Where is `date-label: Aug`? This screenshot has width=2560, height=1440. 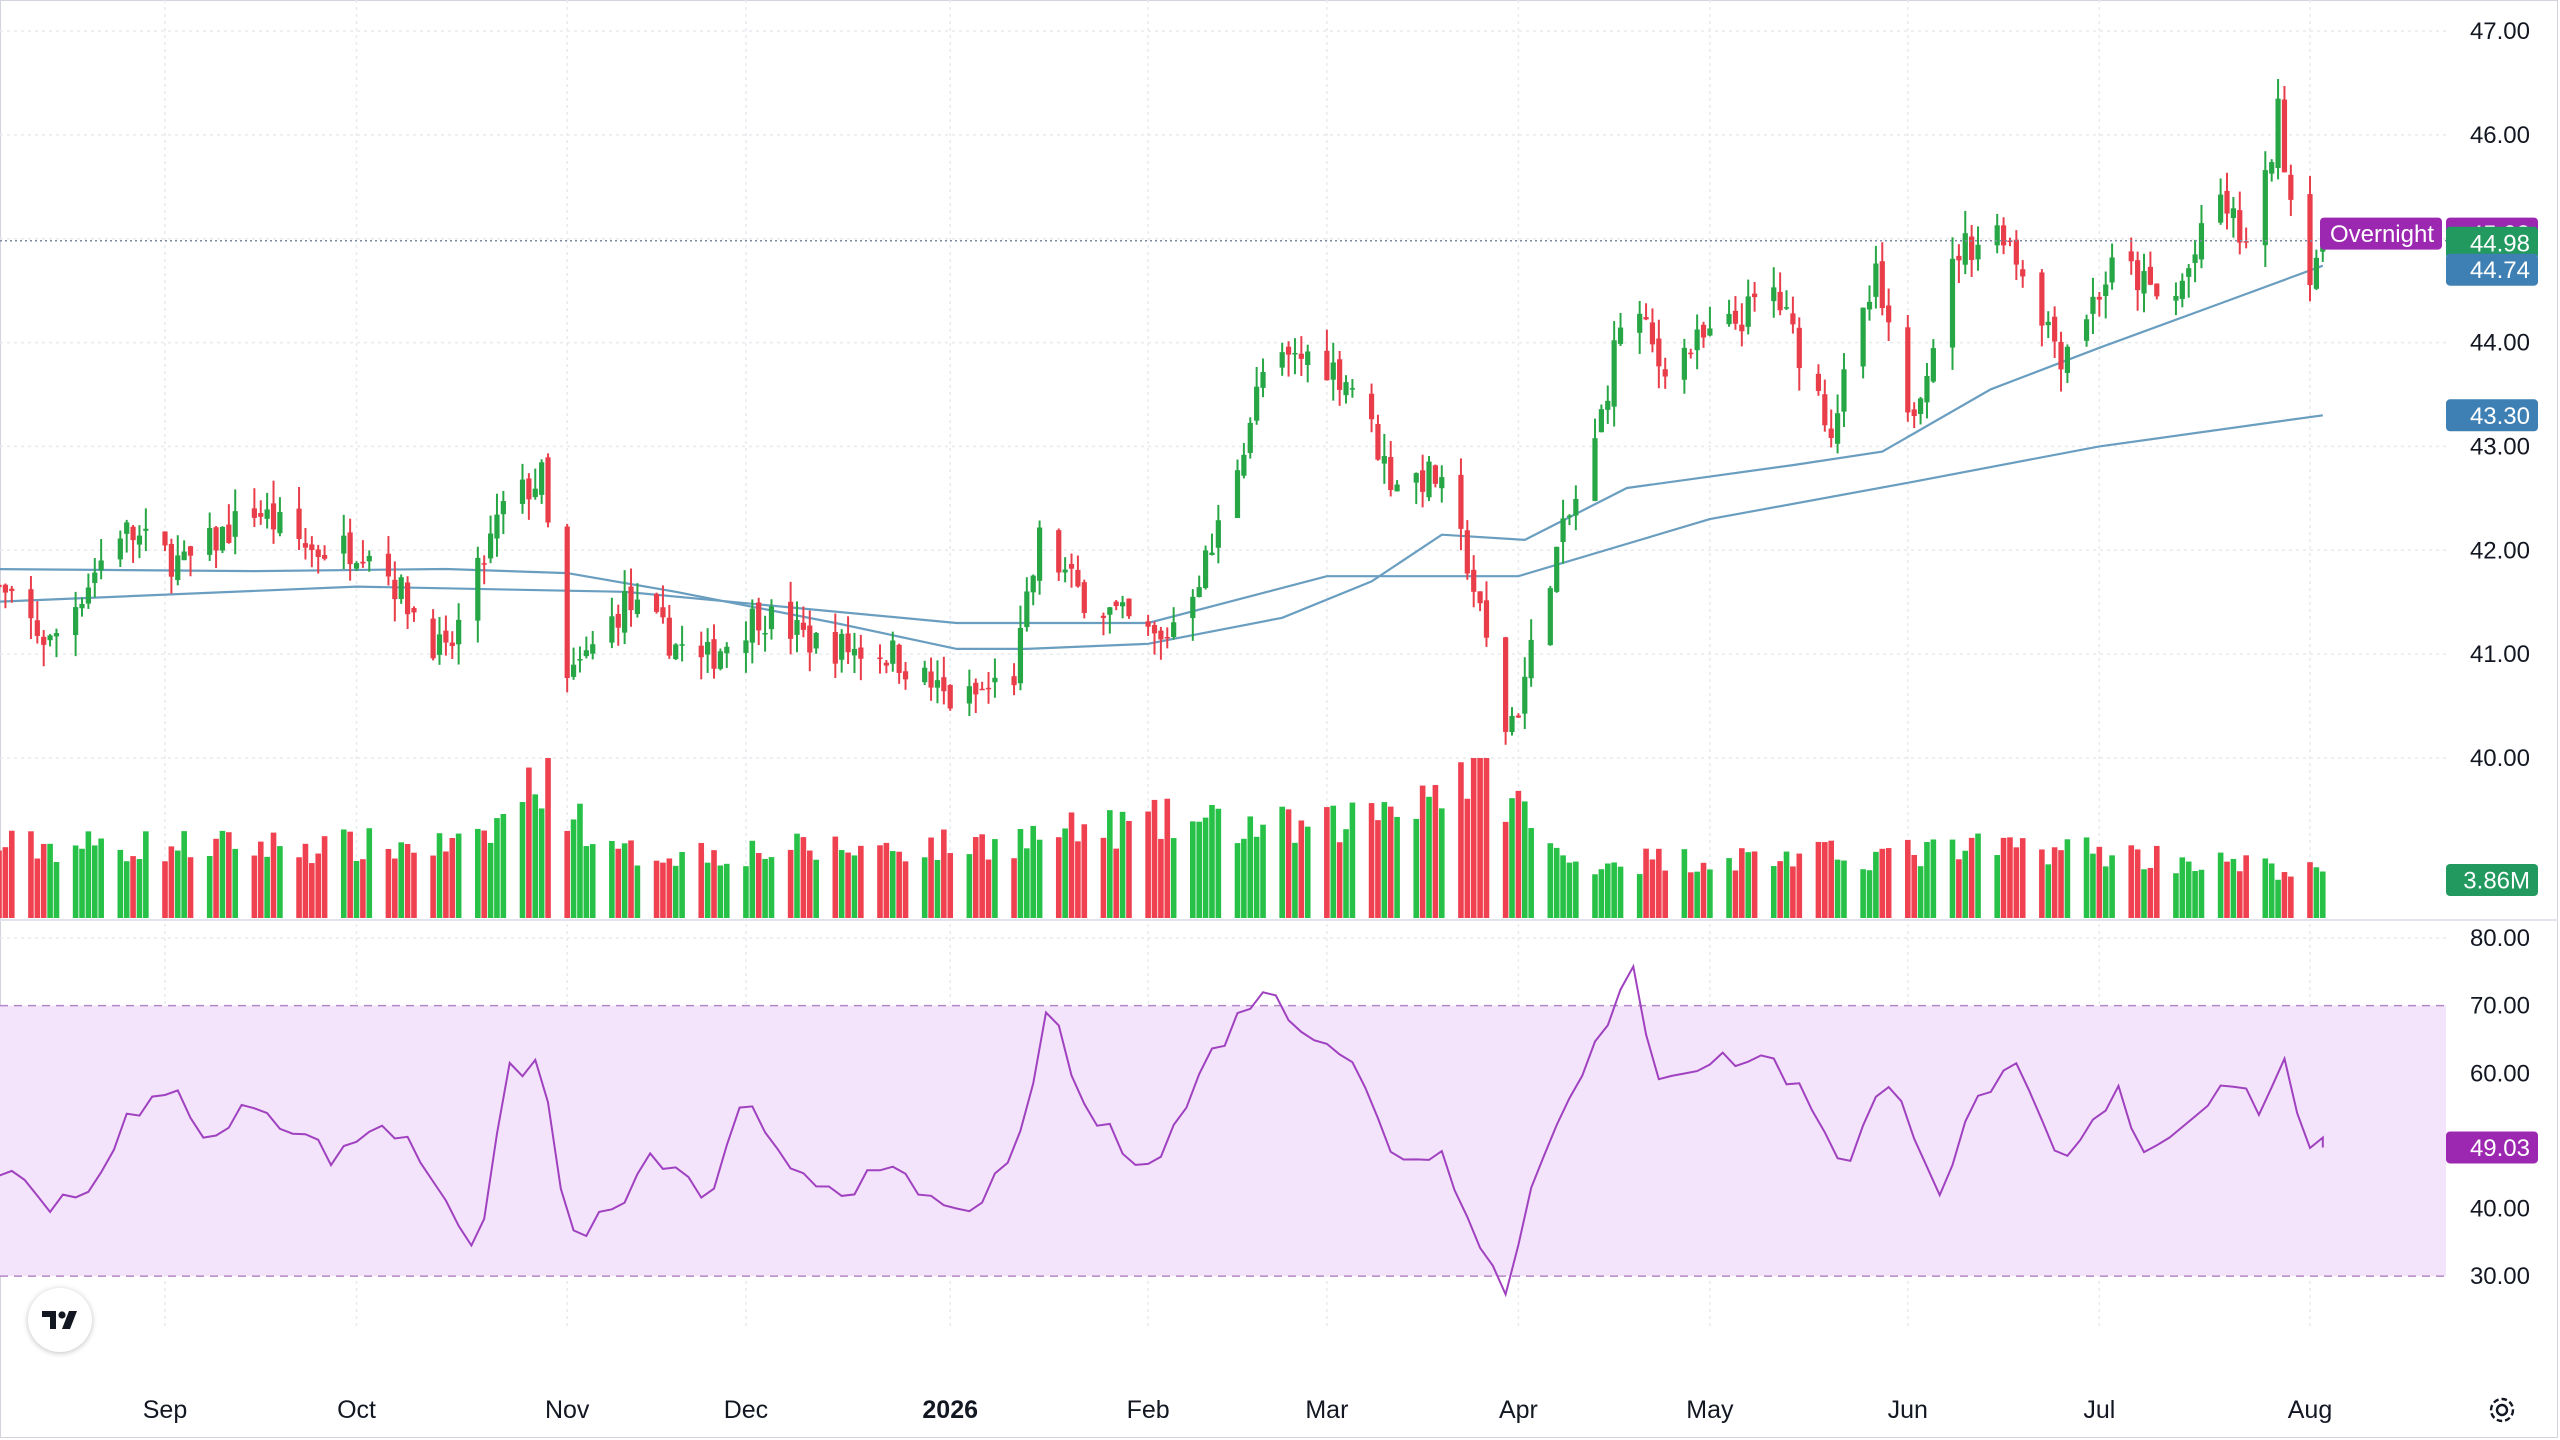 date-label: Aug is located at coordinates (2310, 1410).